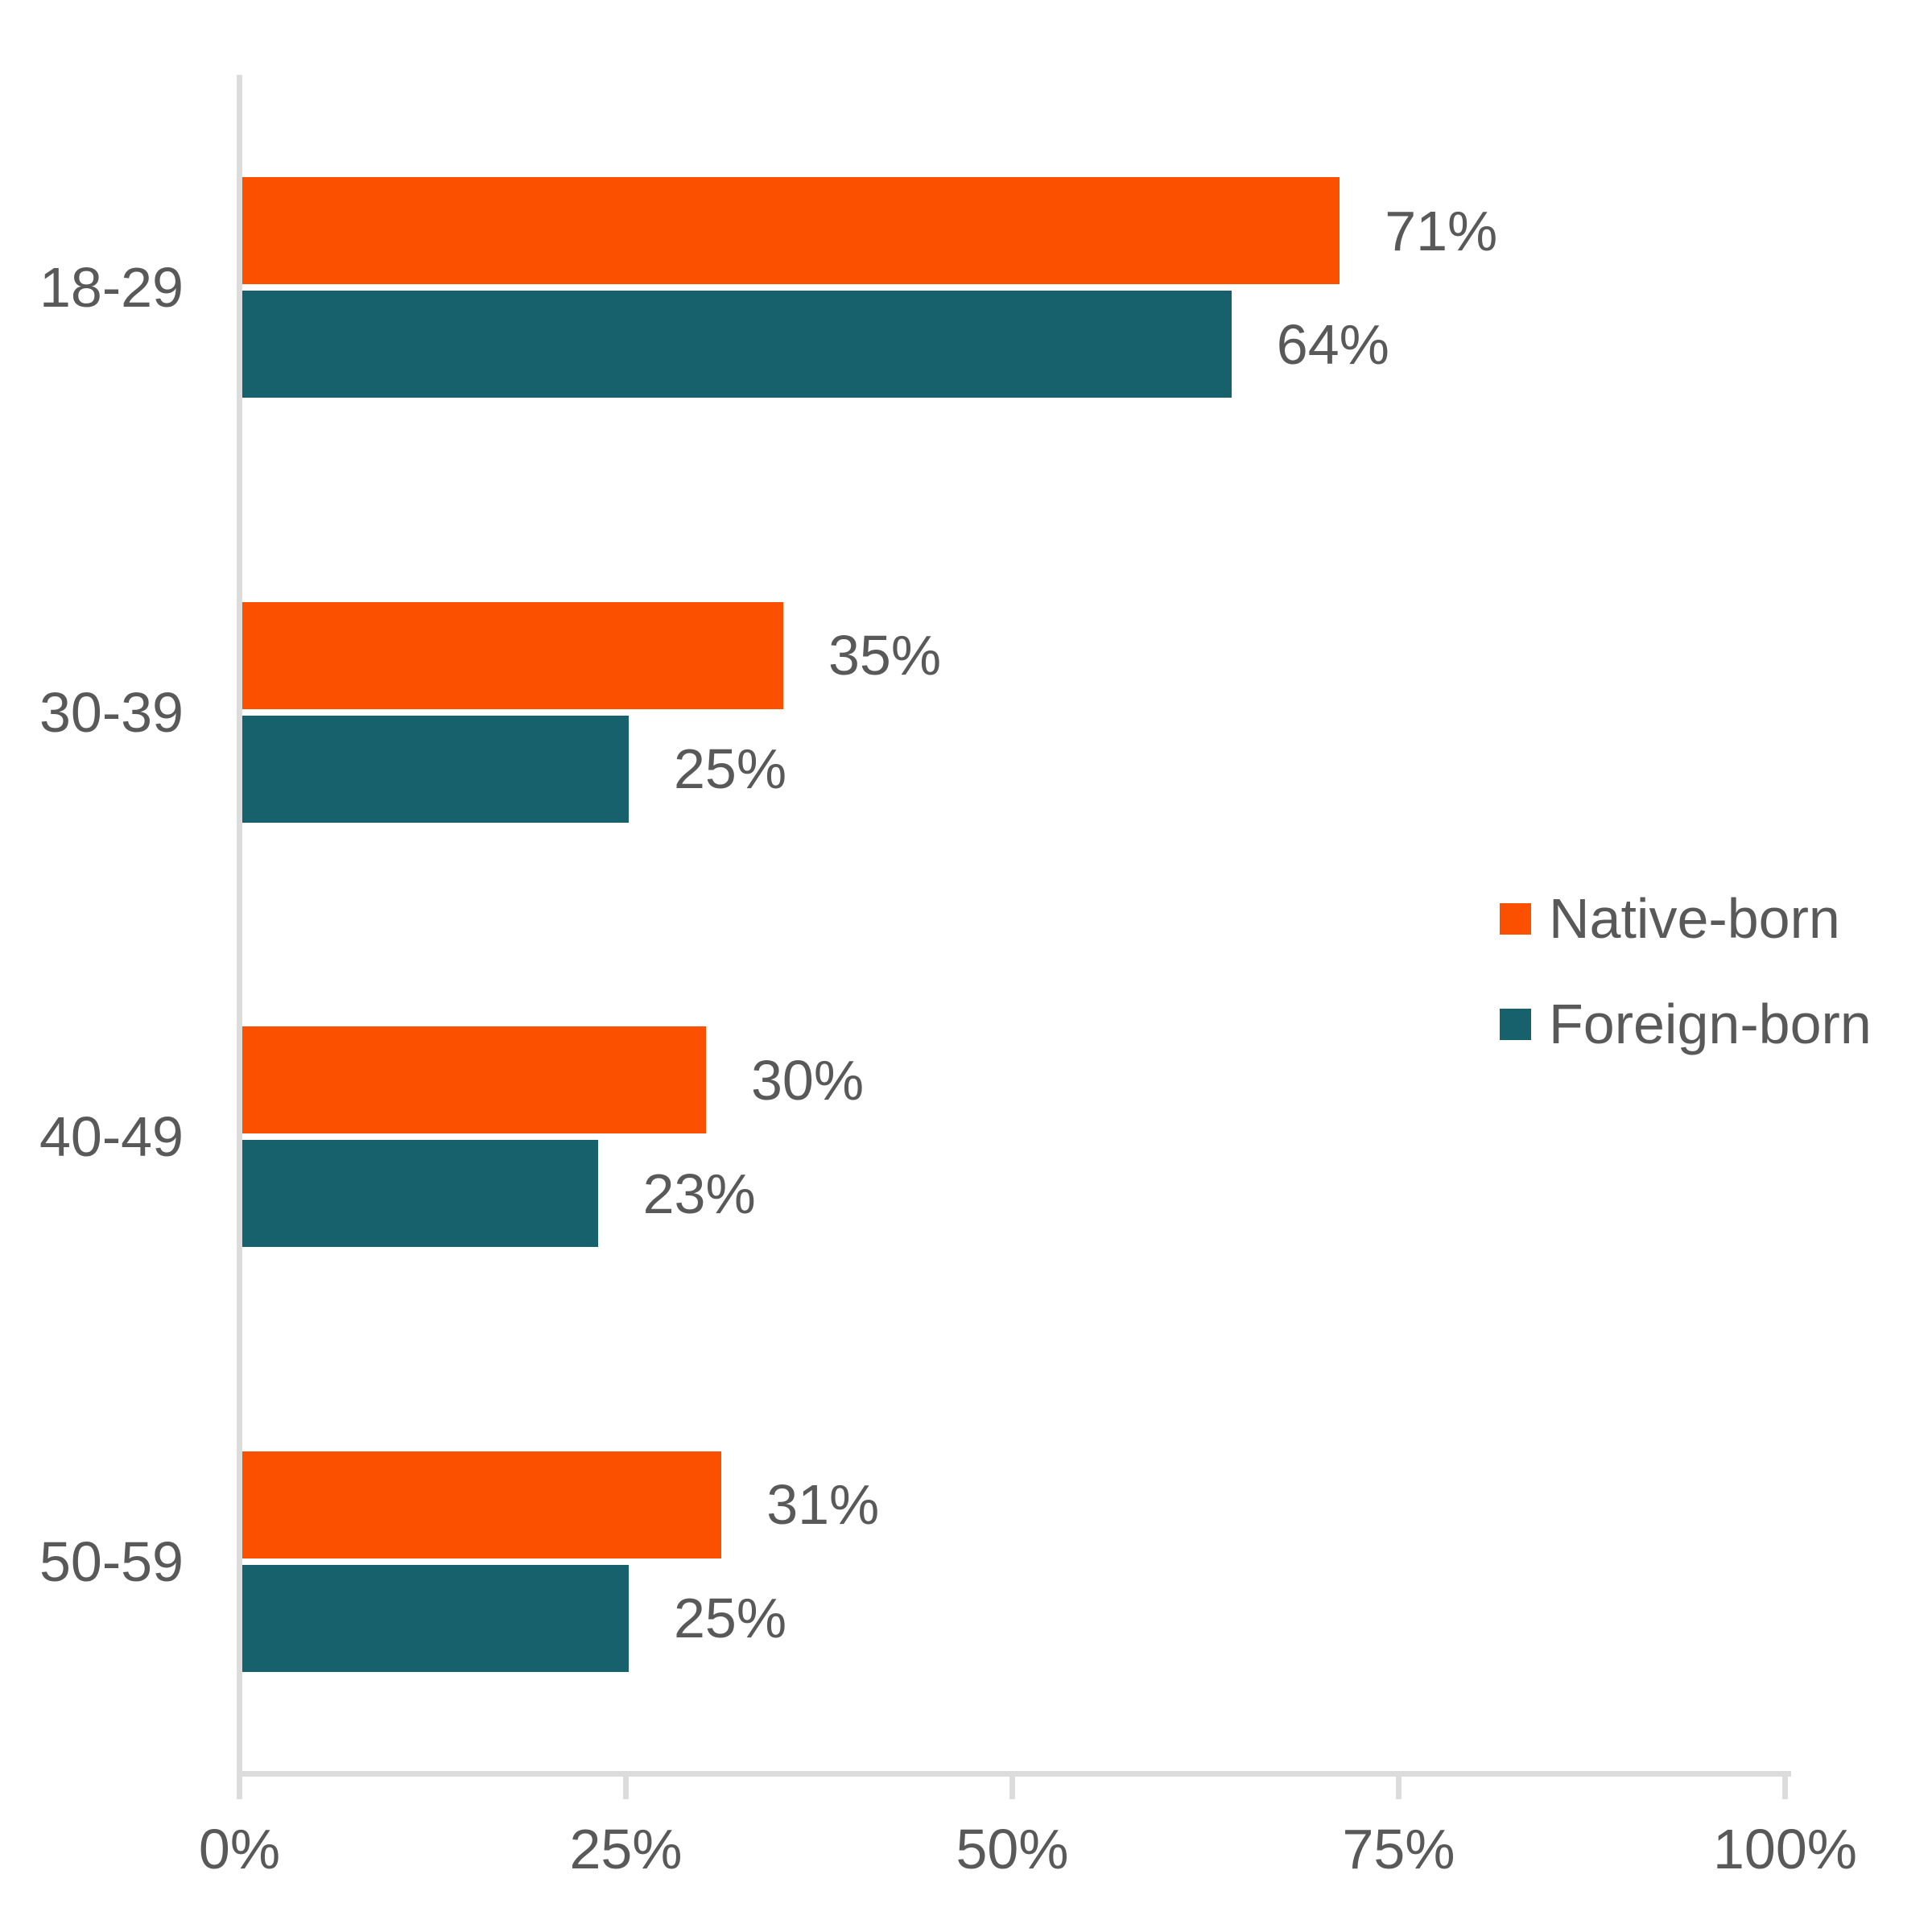 The height and width of the screenshot is (1932, 1932). Describe the element at coordinates (111, 287) in the screenshot. I see `category-label-18-29: 18-29` at that location.